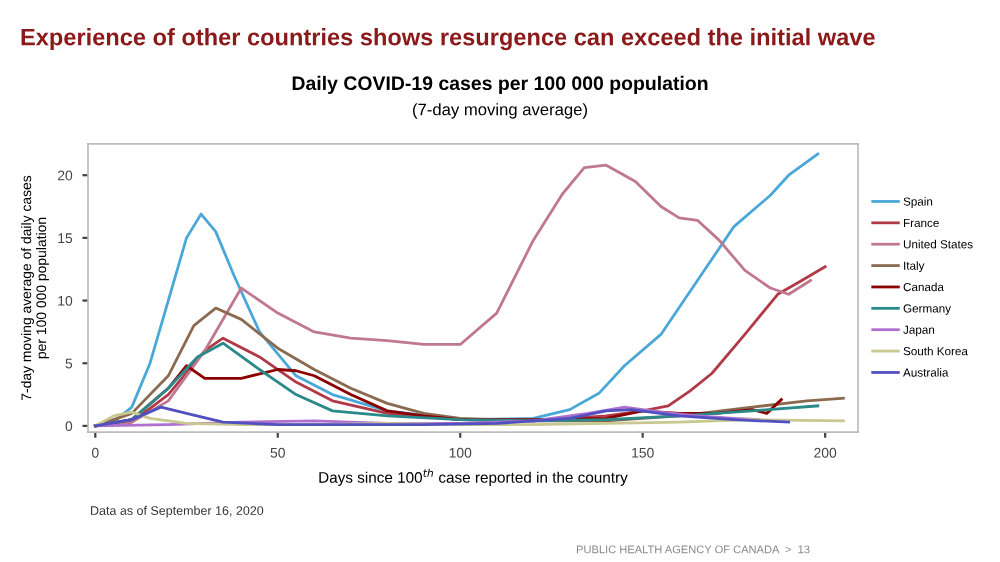 The image size is (1000, 562). What do you see at coordinates (500, 111) in the screenshot?
I see `chart-subtitle: (7-day moving average)` at bounding box center [500, 111].